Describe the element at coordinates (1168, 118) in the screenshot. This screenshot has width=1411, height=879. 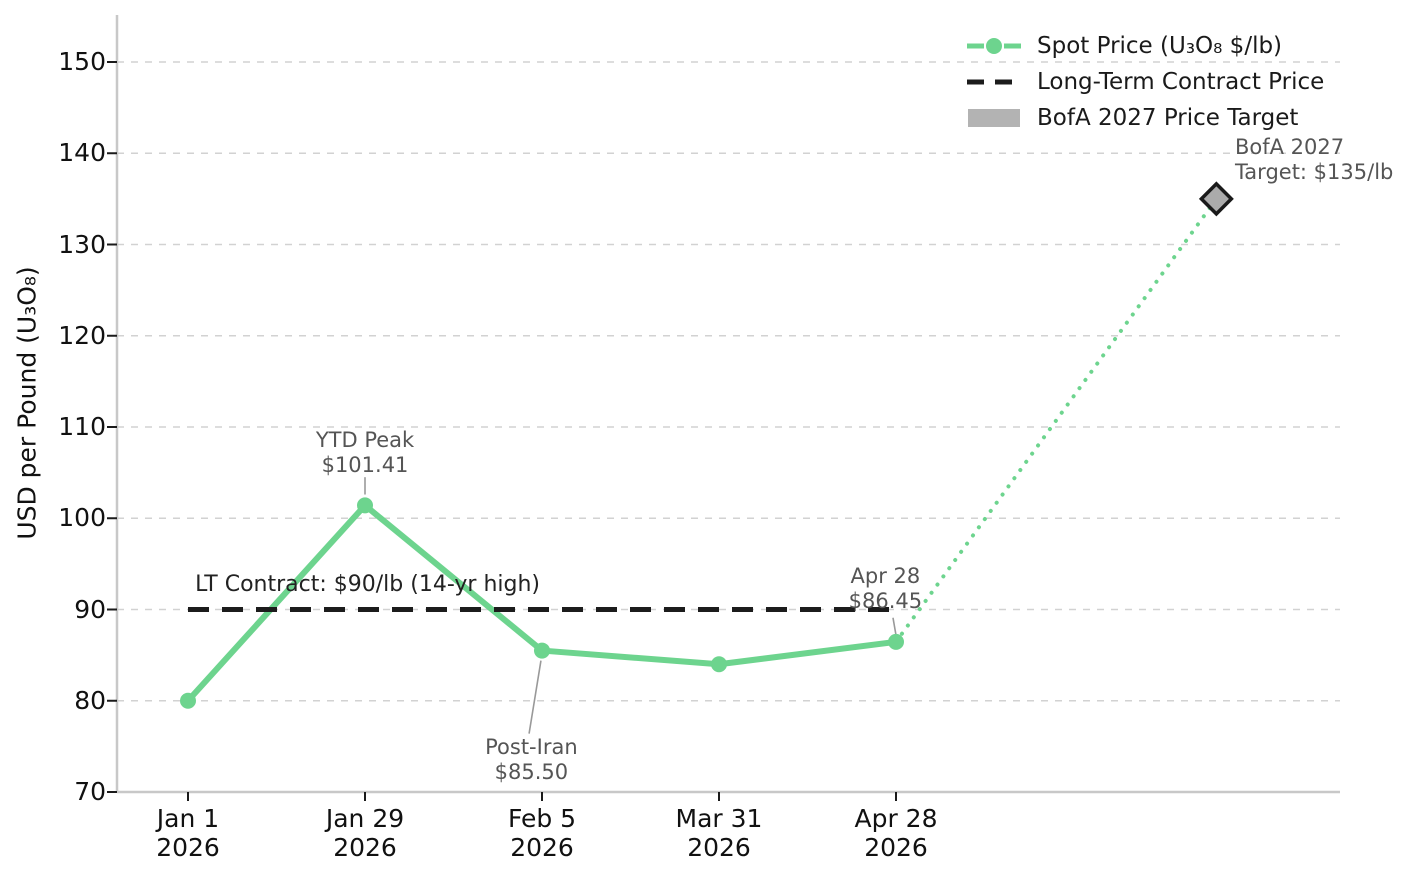
I see `legend-label-bofa-target: BofA 2027 Price Target` at that location.